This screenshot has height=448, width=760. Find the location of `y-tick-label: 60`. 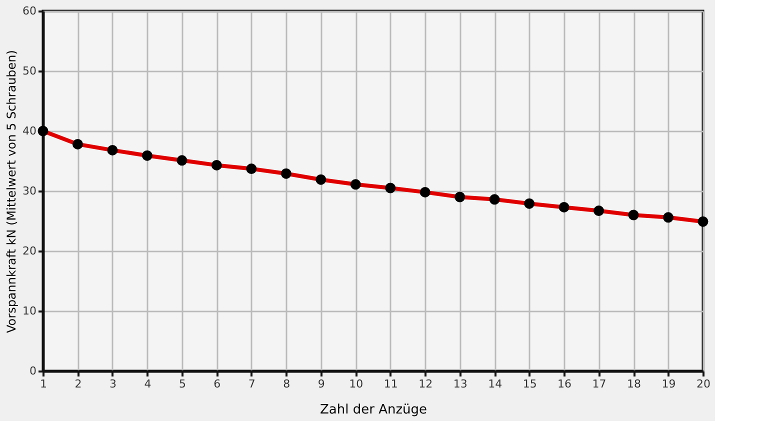

y-tick-label: 60 is located at coordinates (29, 11).